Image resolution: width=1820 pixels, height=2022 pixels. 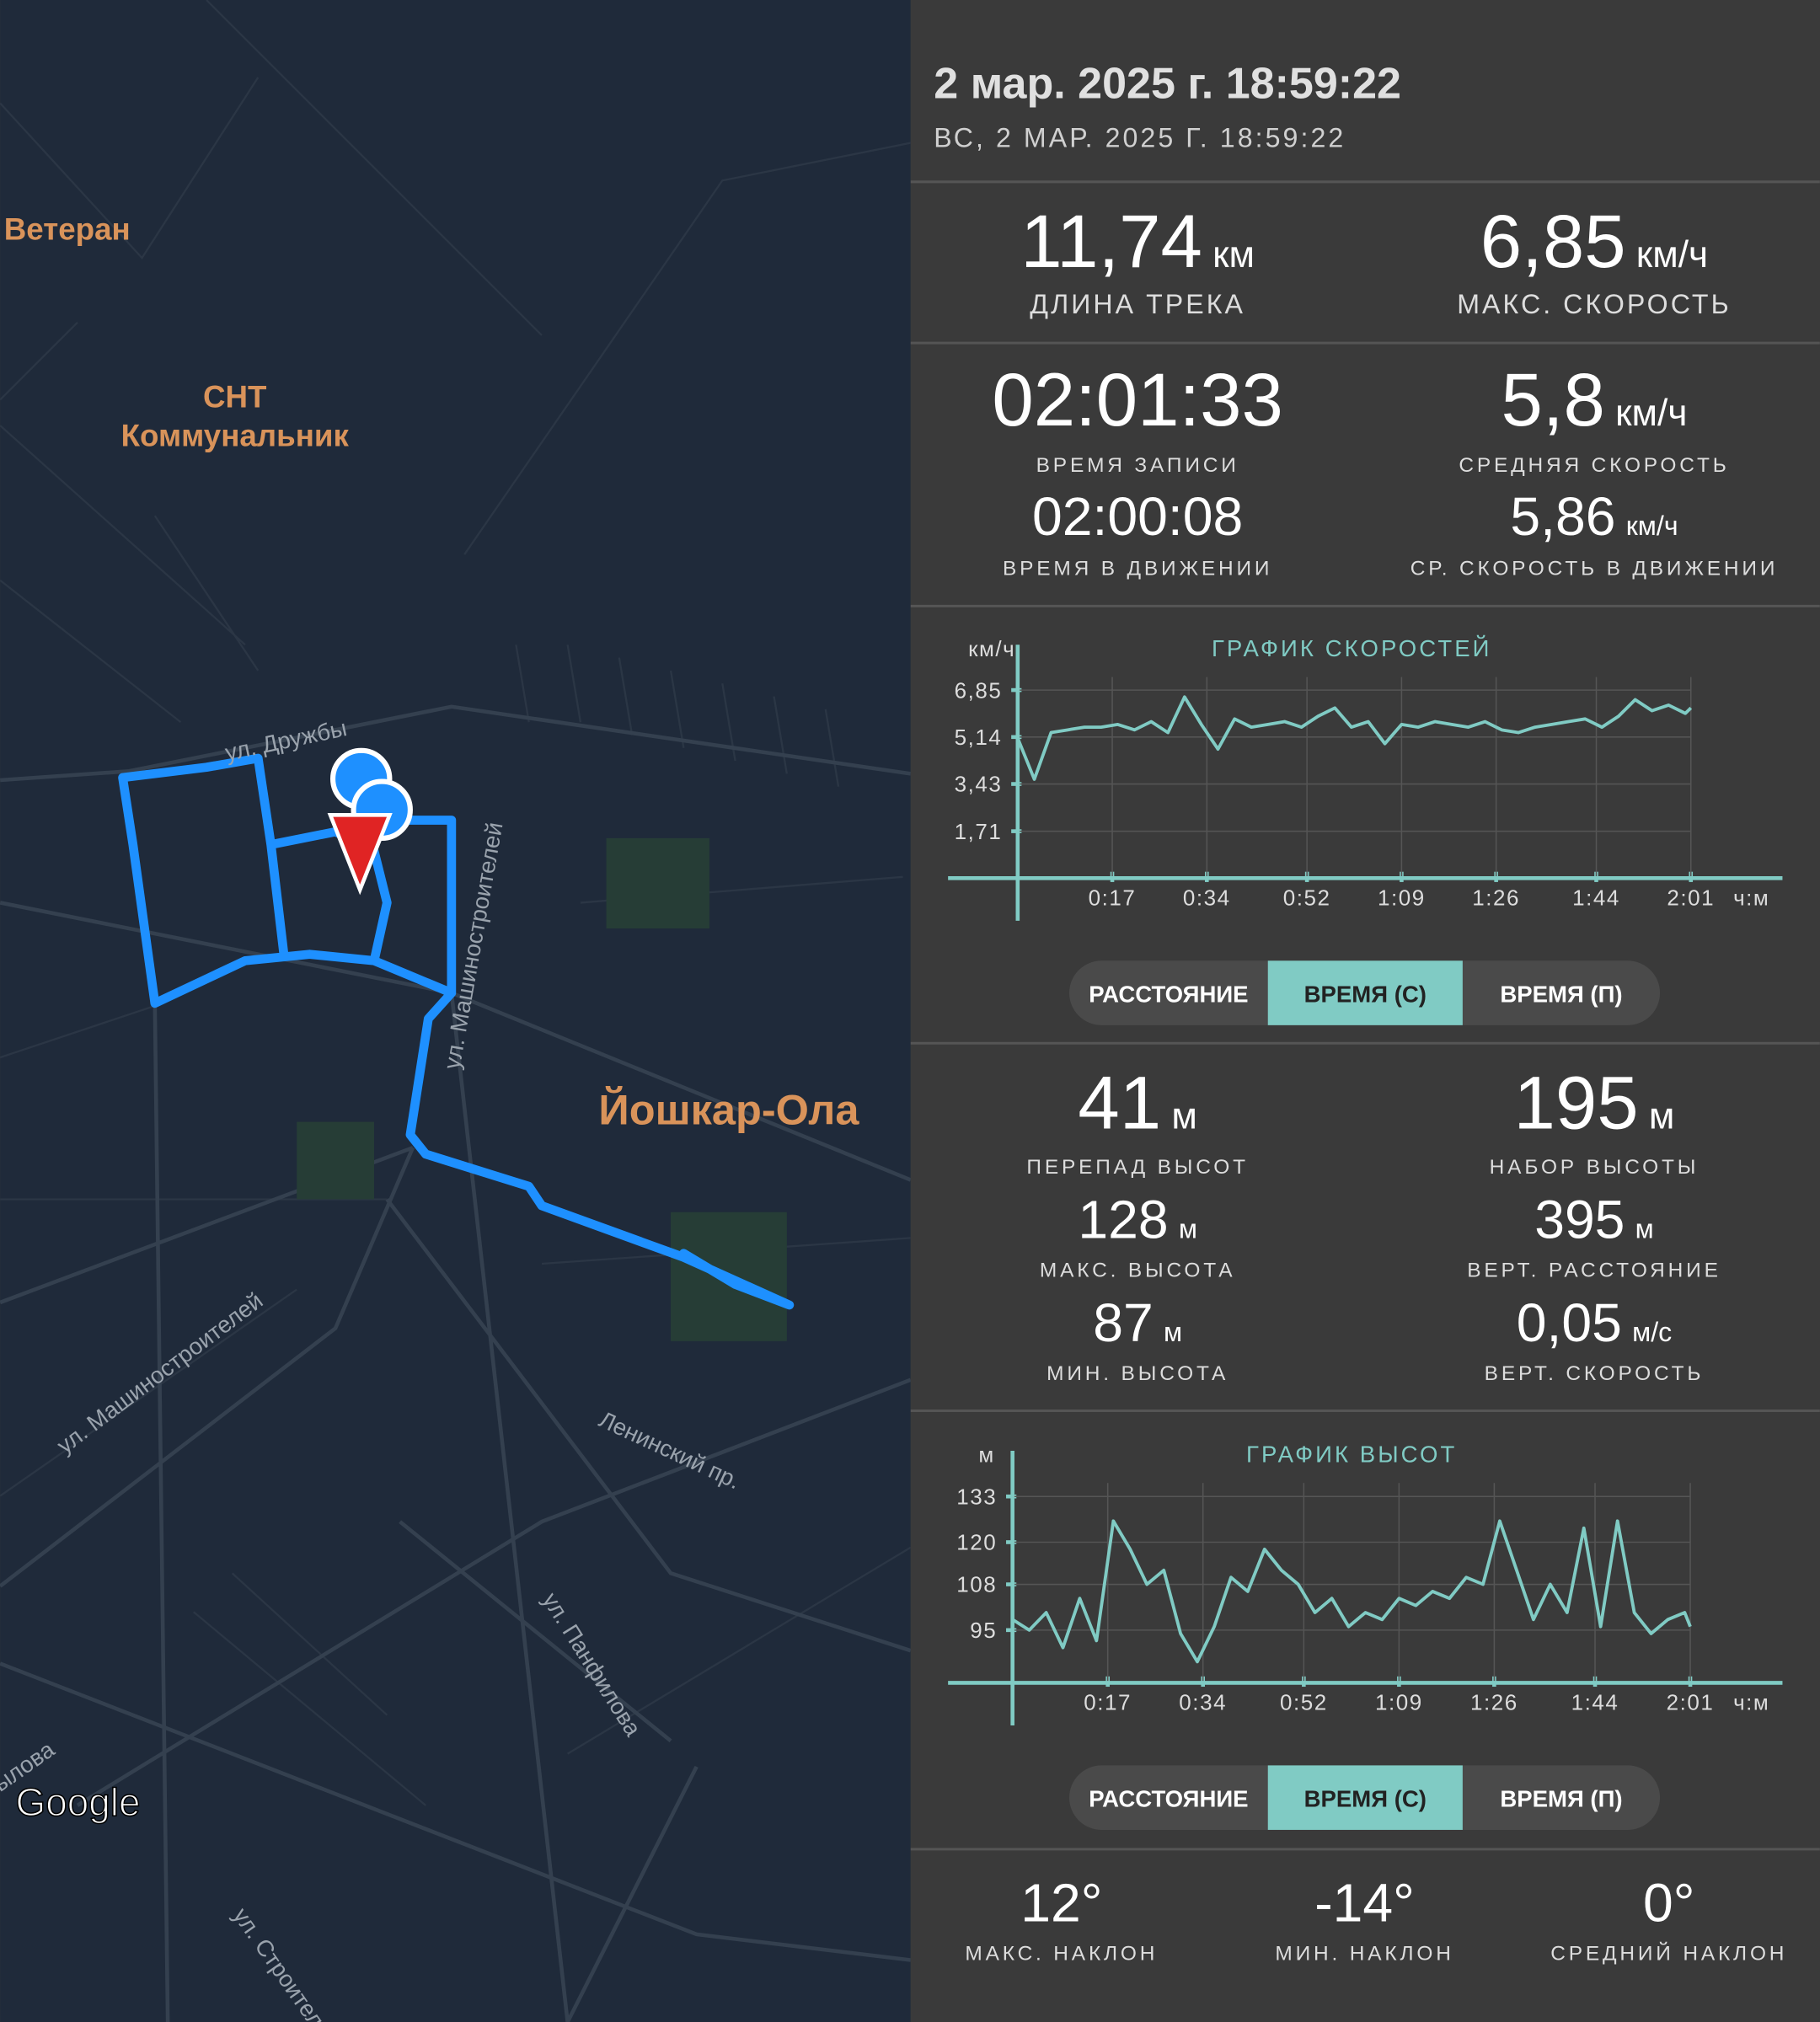 I want to click on stat-number: 0,05, so click(x=1569, y=1322).